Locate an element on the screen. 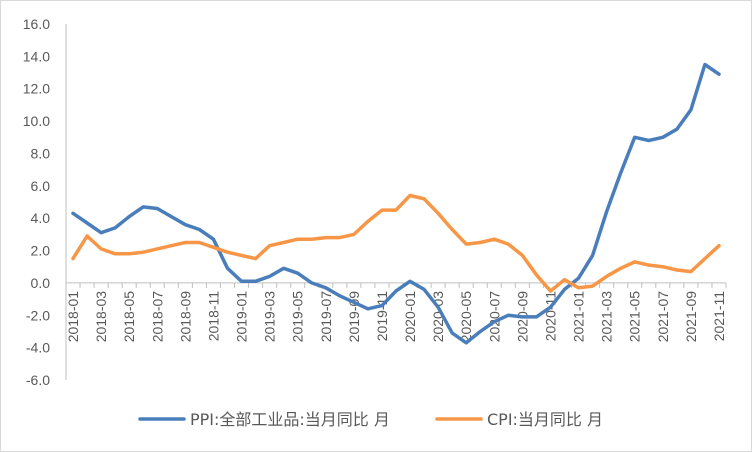 The width and height of the screenshot is (752, 452). x-tick-label: 2018-07 is located at coordinates (157, 317).